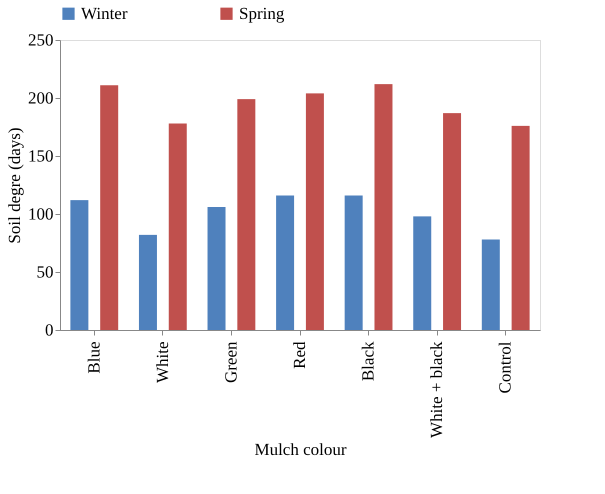 The image size is (605, 494). What do you see at coordinates (94, 358) in the screenshot?
I see `x-tick-label: Blue` at bounding box center [94, 358].